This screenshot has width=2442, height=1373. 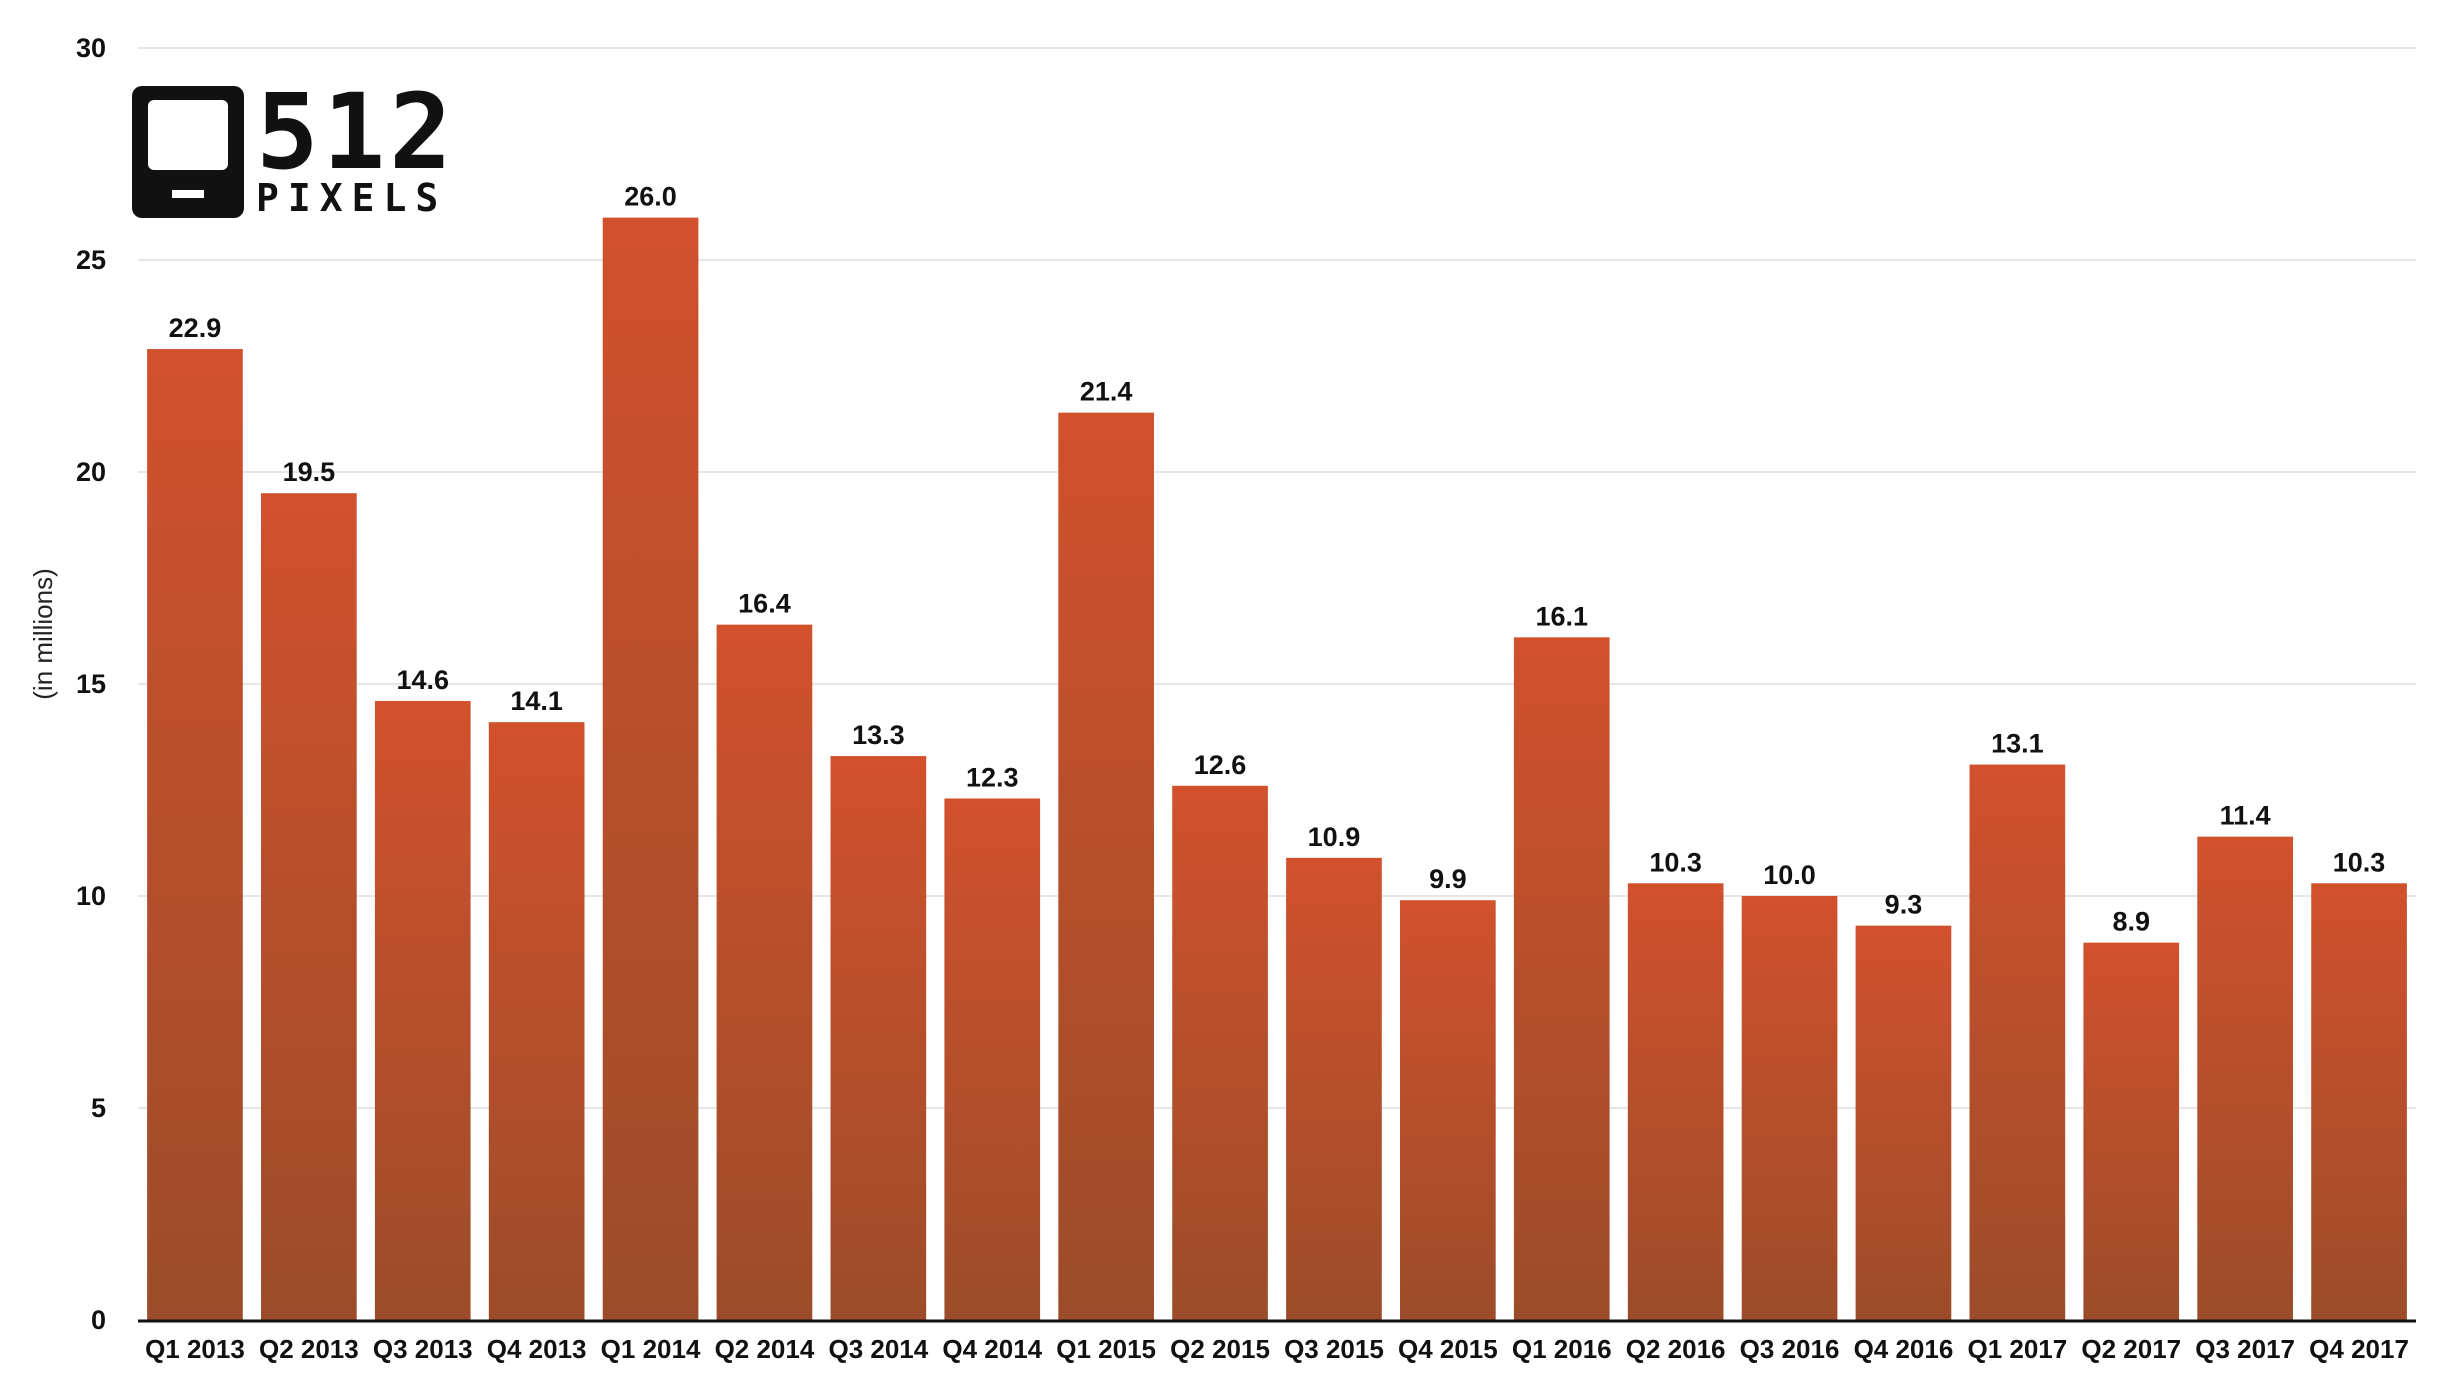 What do you see at coordinates (1448, 879) in the screenshot?
I see `bar-value-label: 9.9` at bounding box center [1448, 879].